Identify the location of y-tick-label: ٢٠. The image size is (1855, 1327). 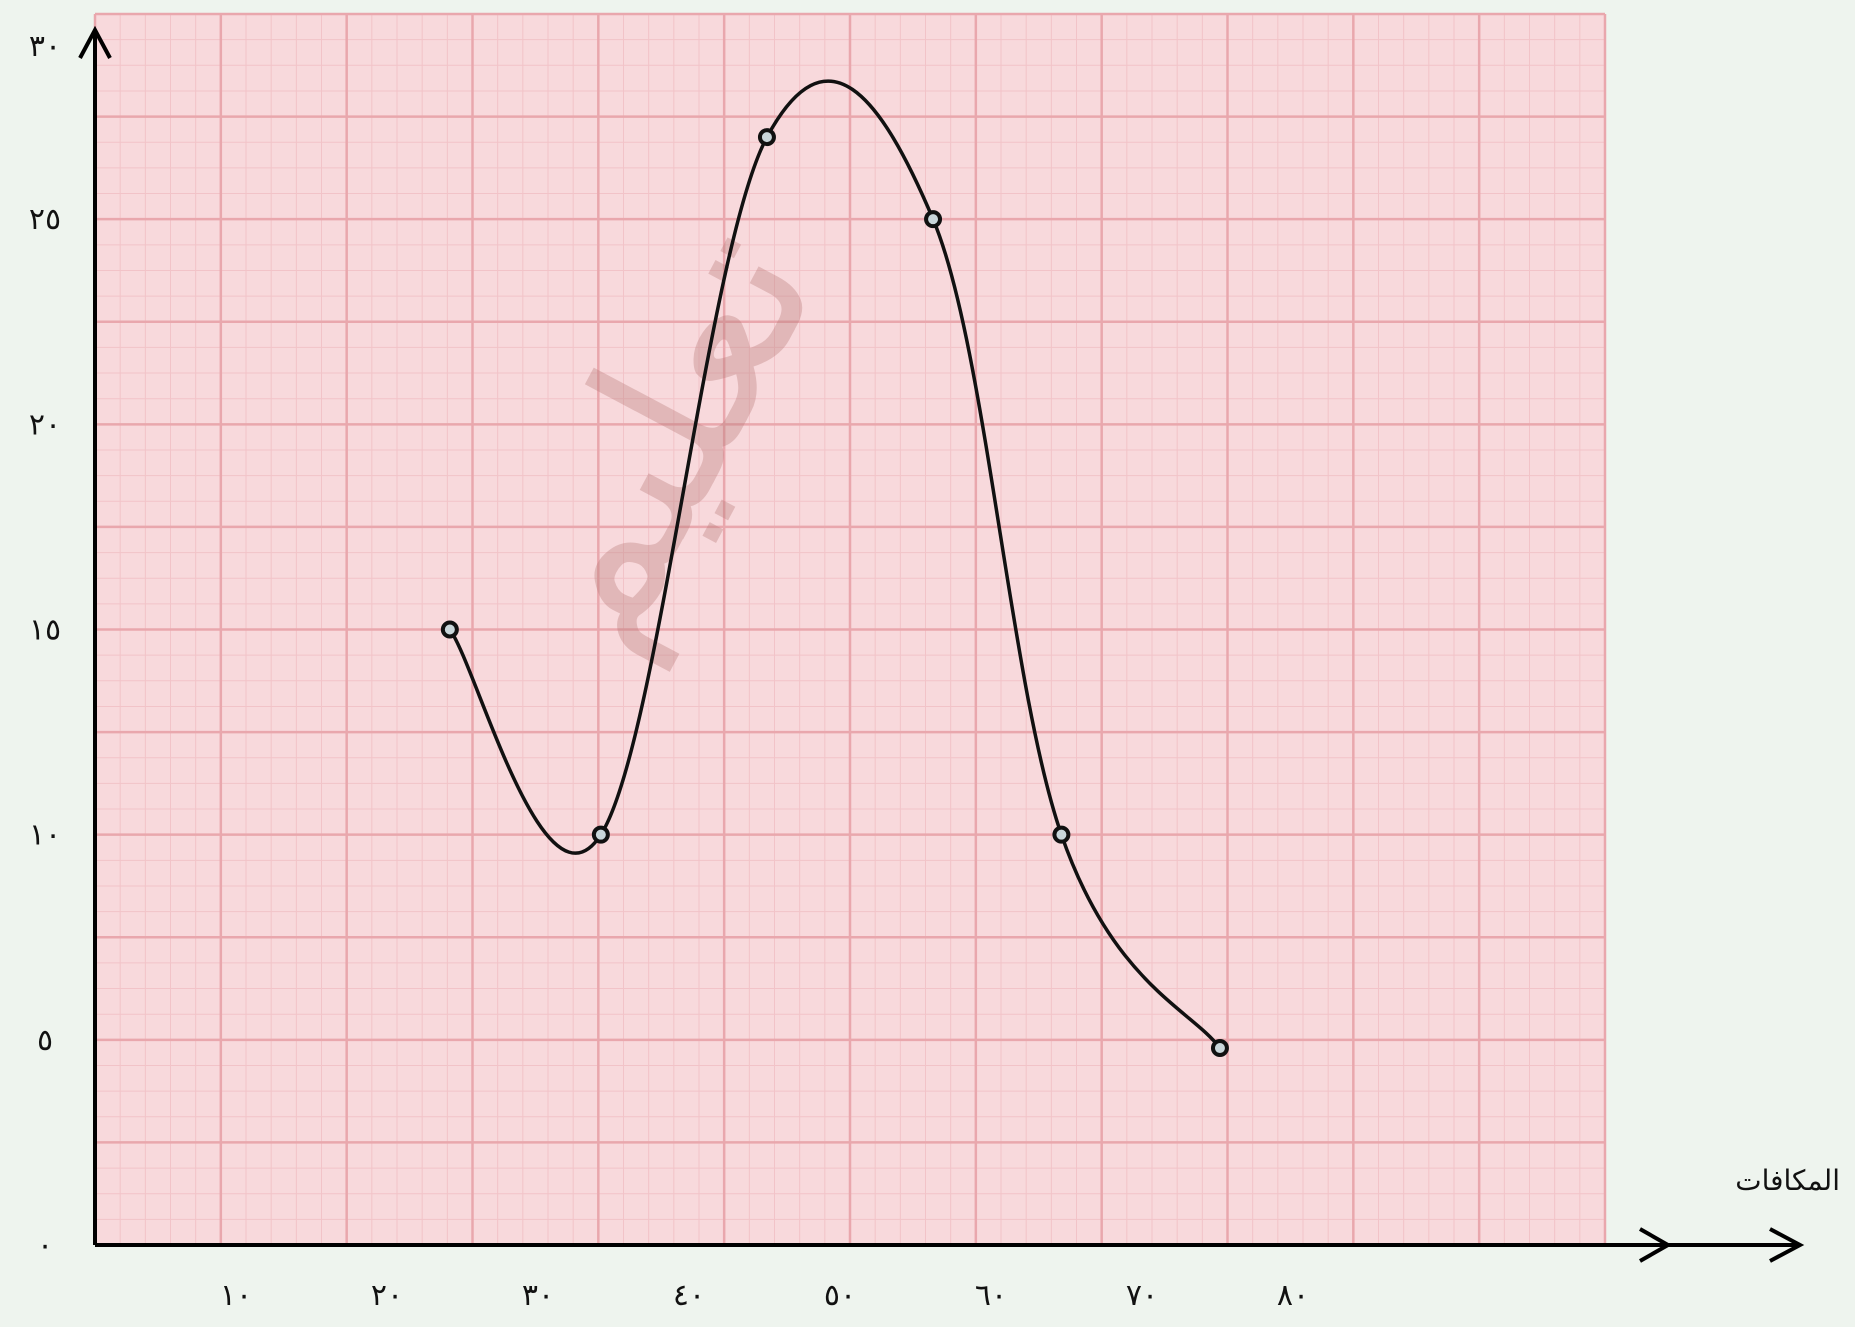
(45, 424).